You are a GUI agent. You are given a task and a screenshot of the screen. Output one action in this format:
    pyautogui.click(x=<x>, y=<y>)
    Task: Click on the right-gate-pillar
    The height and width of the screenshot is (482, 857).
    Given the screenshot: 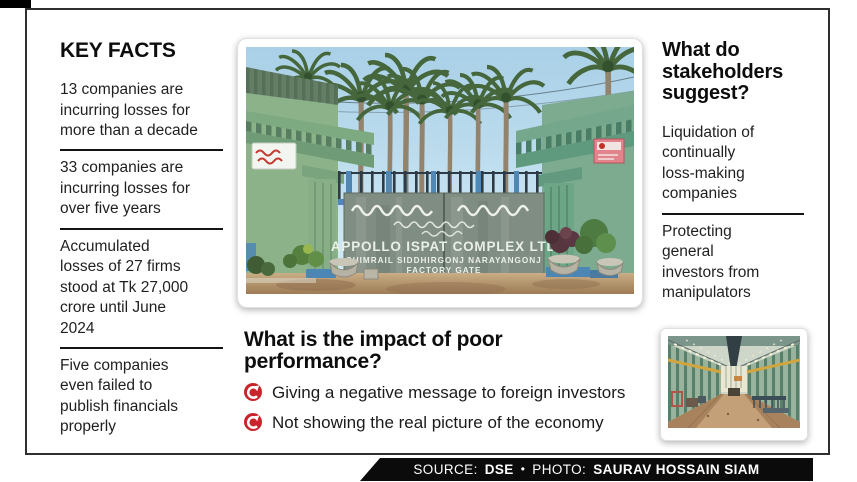 What is the action you would take?
    pyautogui.click(x=575, y=185)
    